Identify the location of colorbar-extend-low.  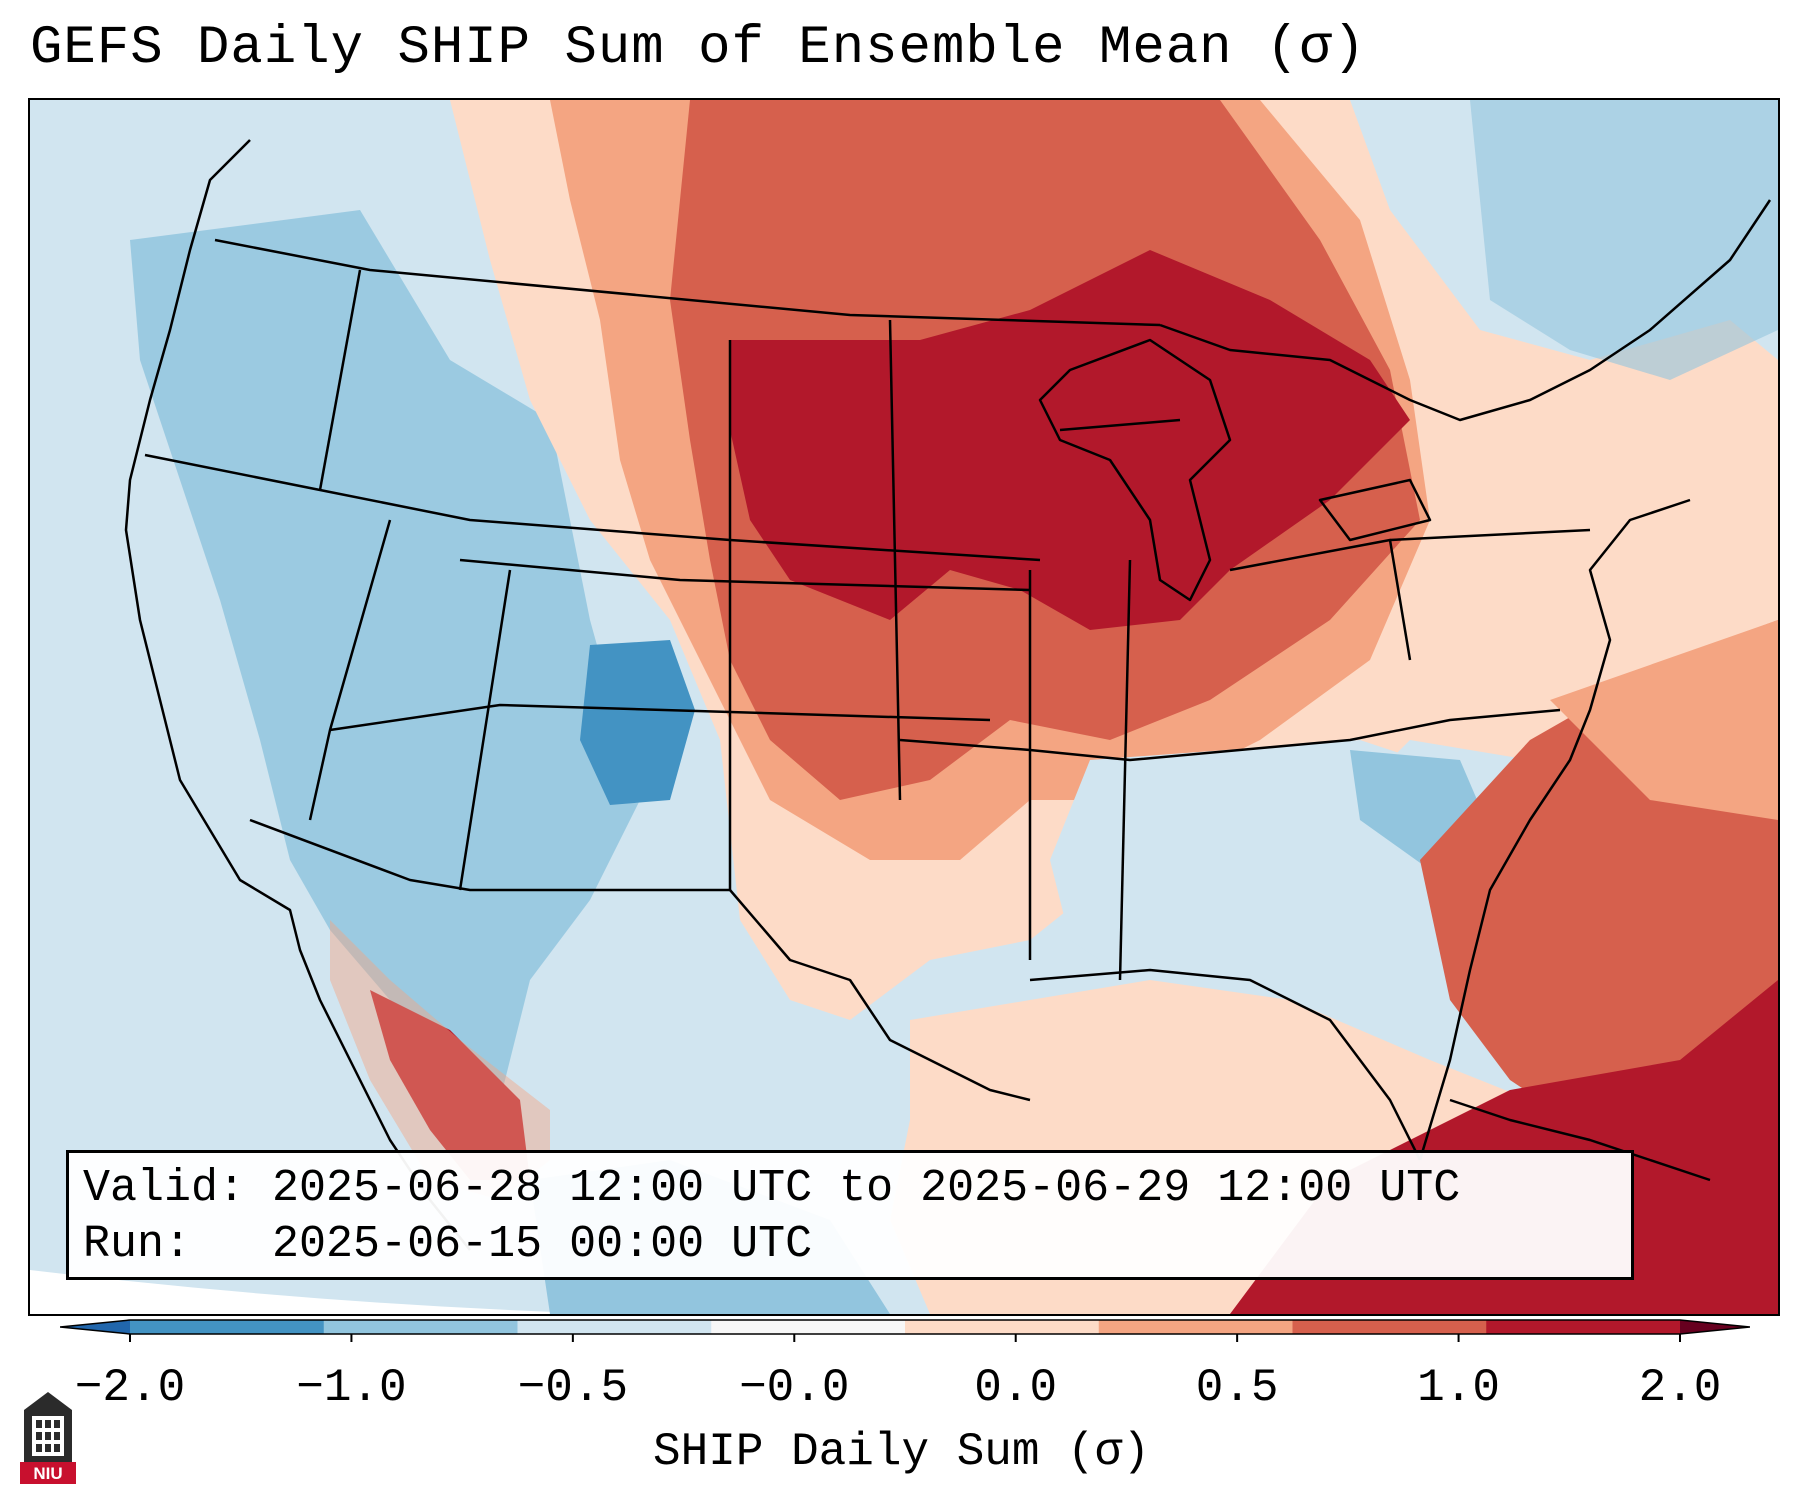
(95, 1327).